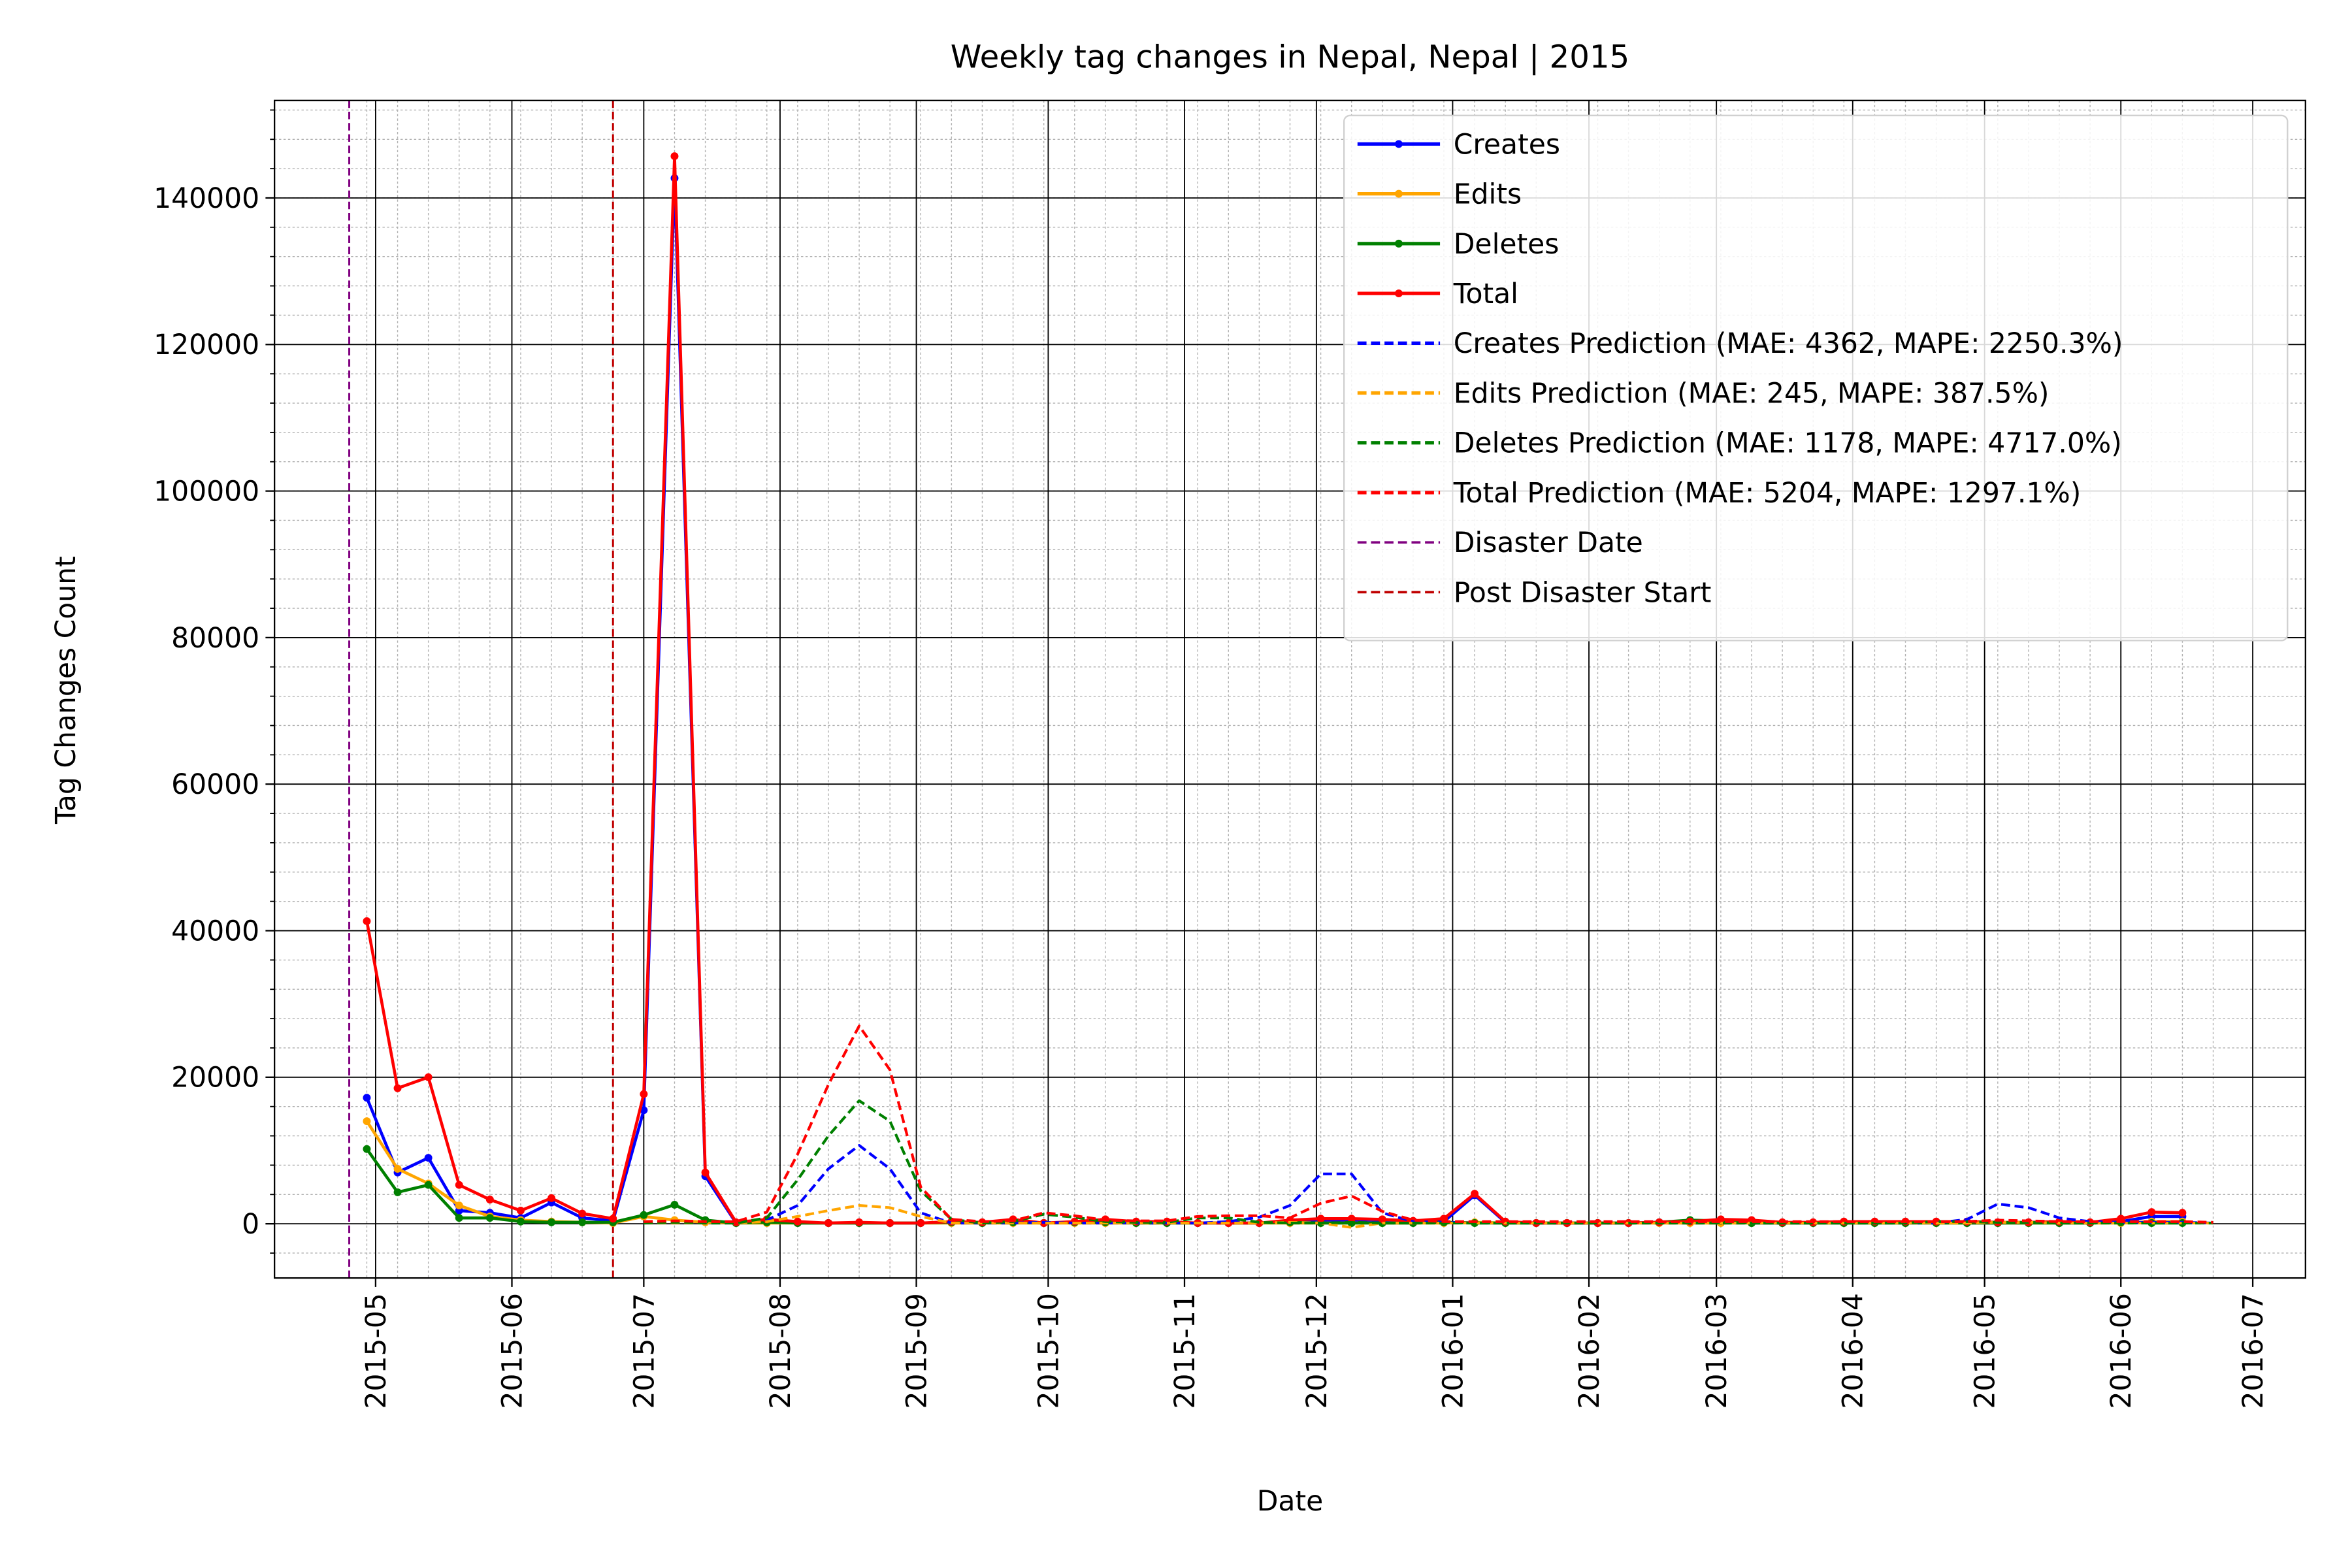 The image size is (2352, 1568). What do you see at coordinates (1290, 1502) in the screenshot?
I see `x-axis-label: Date` at bounding box center [1290, 1502].